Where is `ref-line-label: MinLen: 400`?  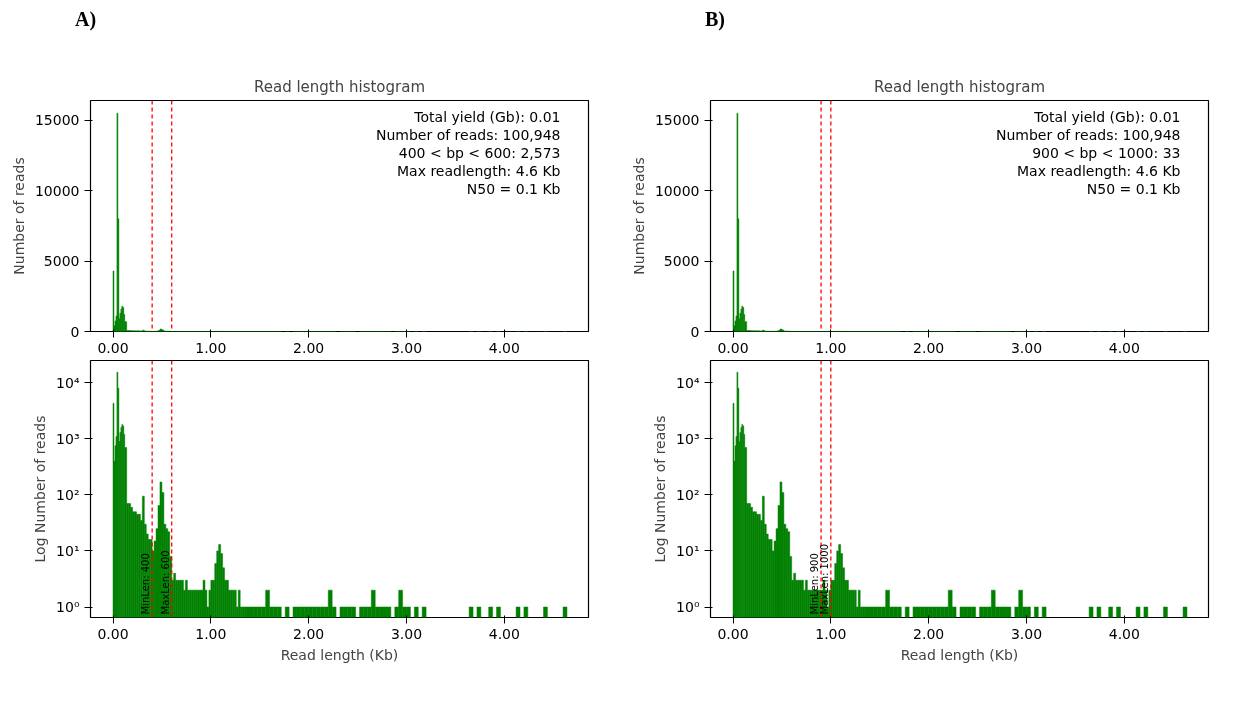 ref-line-label: MinLen: 400 is located at coordinates (146, 584).